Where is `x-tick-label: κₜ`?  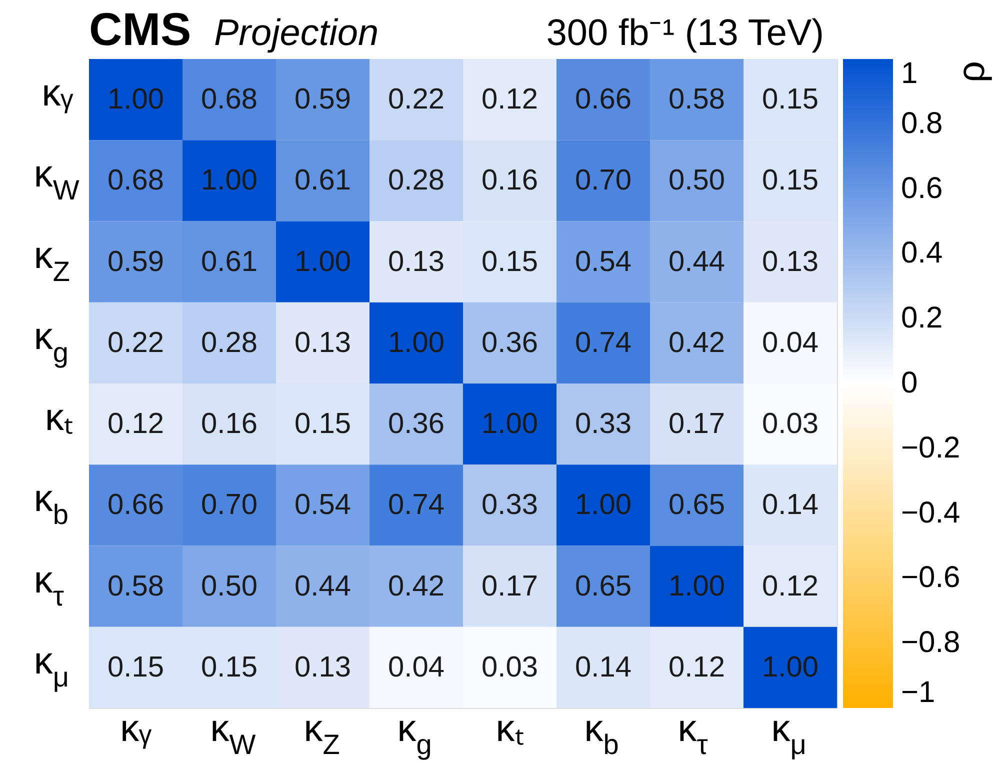 x-tick-label: κₜ is located at coordinates (510, 729).